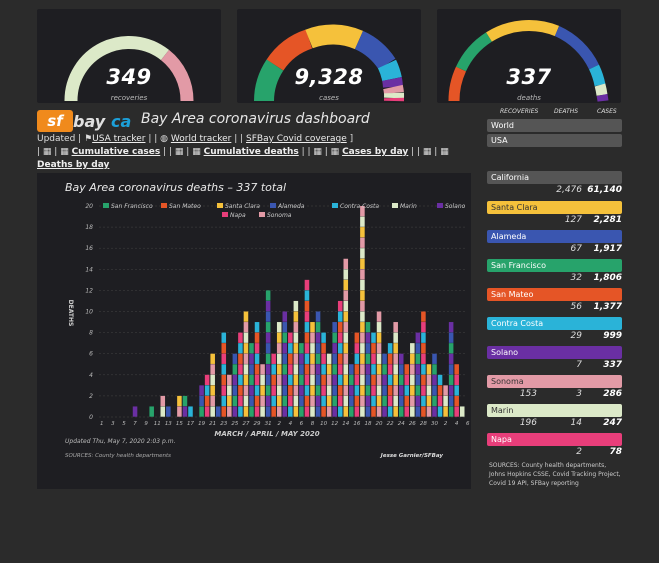 The height and width of the screenshot is (563, 659). Describe the element at coordinates (251, 152) in the screenshot. I see `cumulative-deaths-link: Cumulative deaths` at that location.